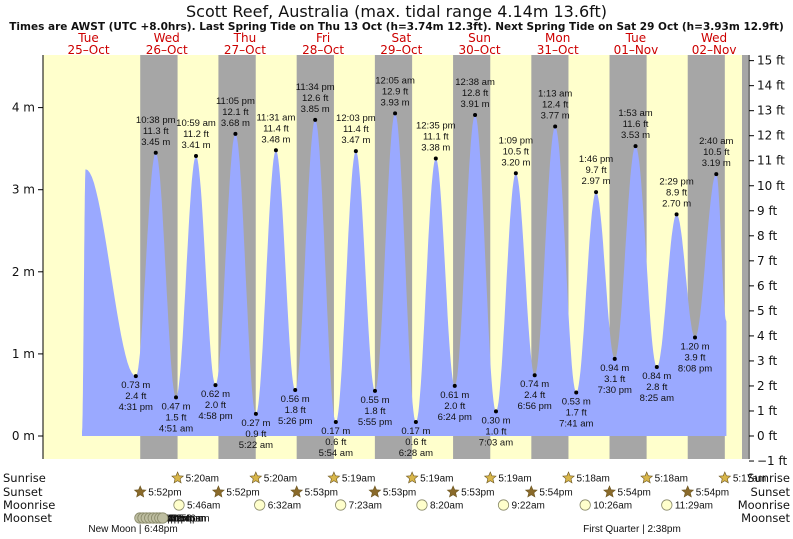 This screenshot has width=793, height=539. What do you see at coordinates (767, 211) in the screenshot?
I see `ytick-label-ft: 9 ft` at bounding box center [767, 211].